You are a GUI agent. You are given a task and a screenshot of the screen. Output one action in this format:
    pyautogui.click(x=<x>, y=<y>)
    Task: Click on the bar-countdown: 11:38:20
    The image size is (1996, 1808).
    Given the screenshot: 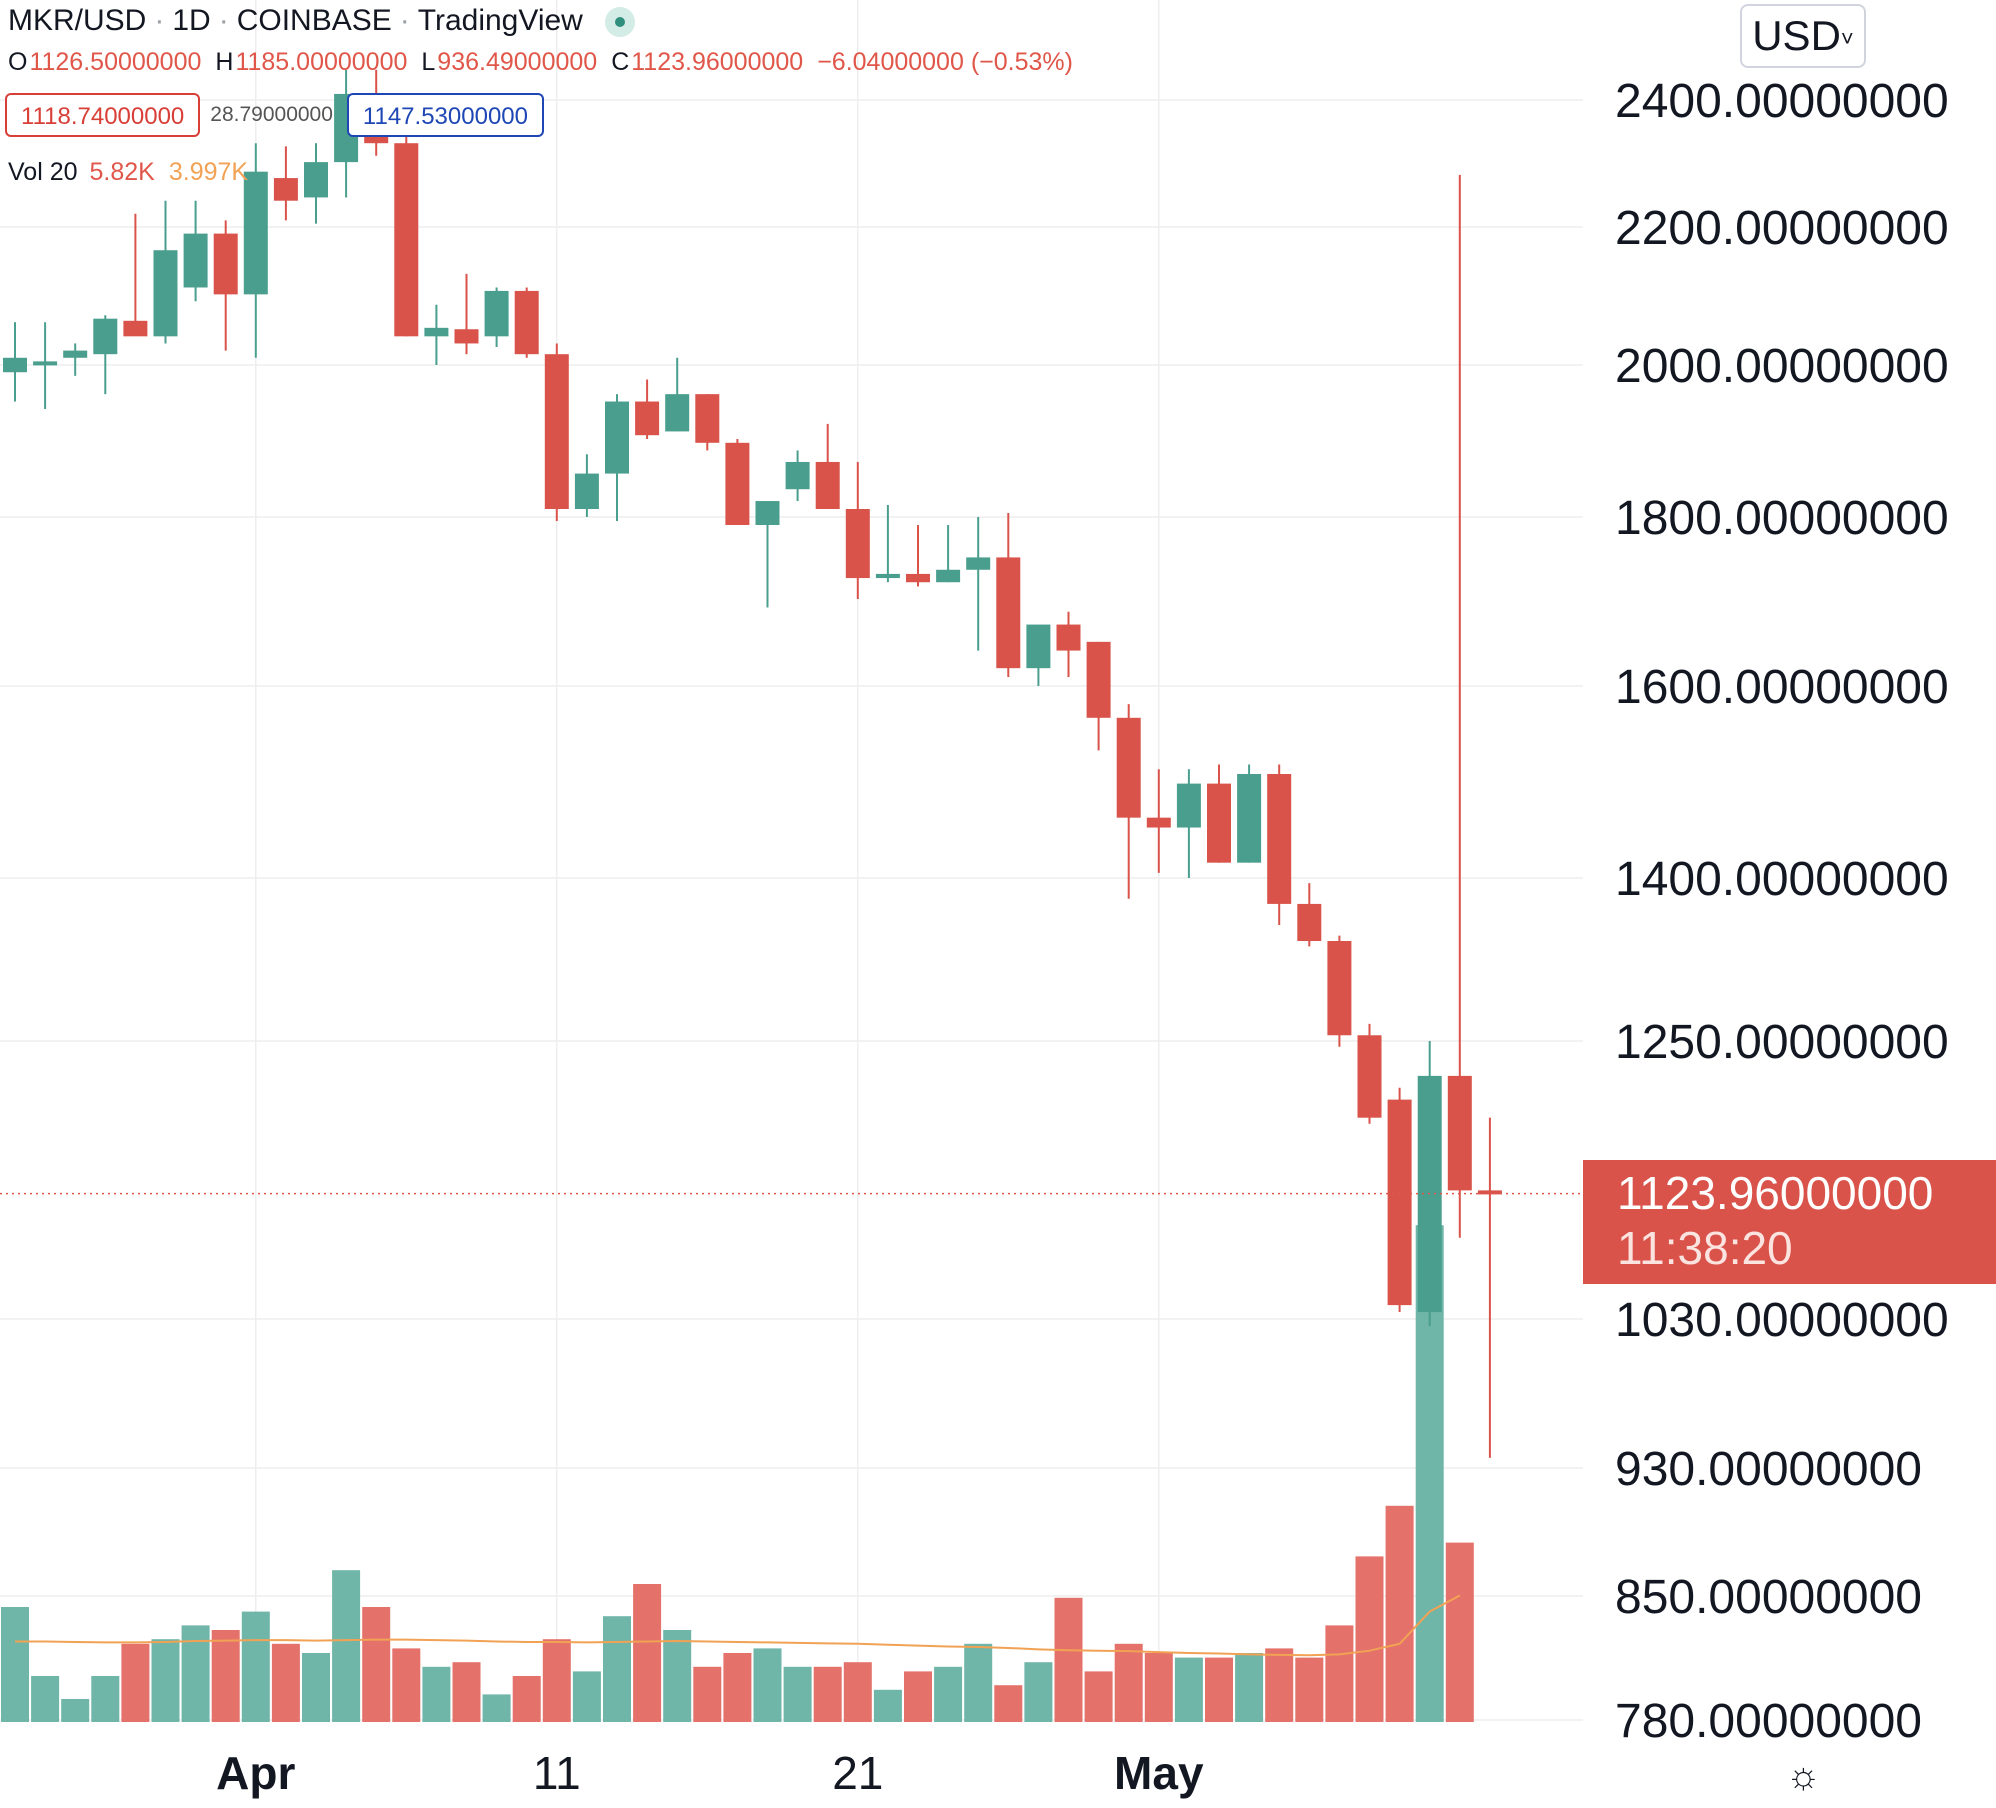 What is the action you would take?
    pyautogui.click(x=1705, y=1248)
    